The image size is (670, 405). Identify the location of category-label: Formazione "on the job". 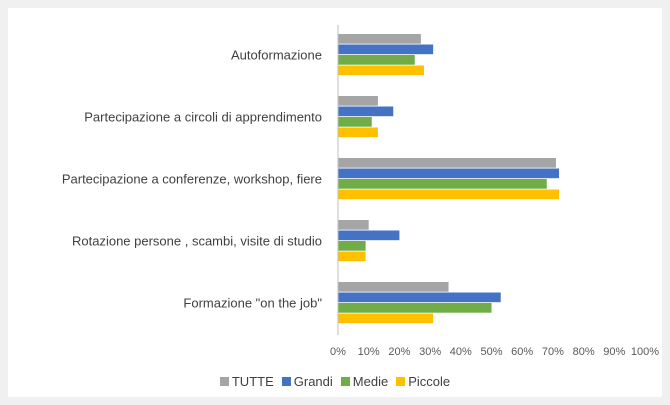
(167, 303).